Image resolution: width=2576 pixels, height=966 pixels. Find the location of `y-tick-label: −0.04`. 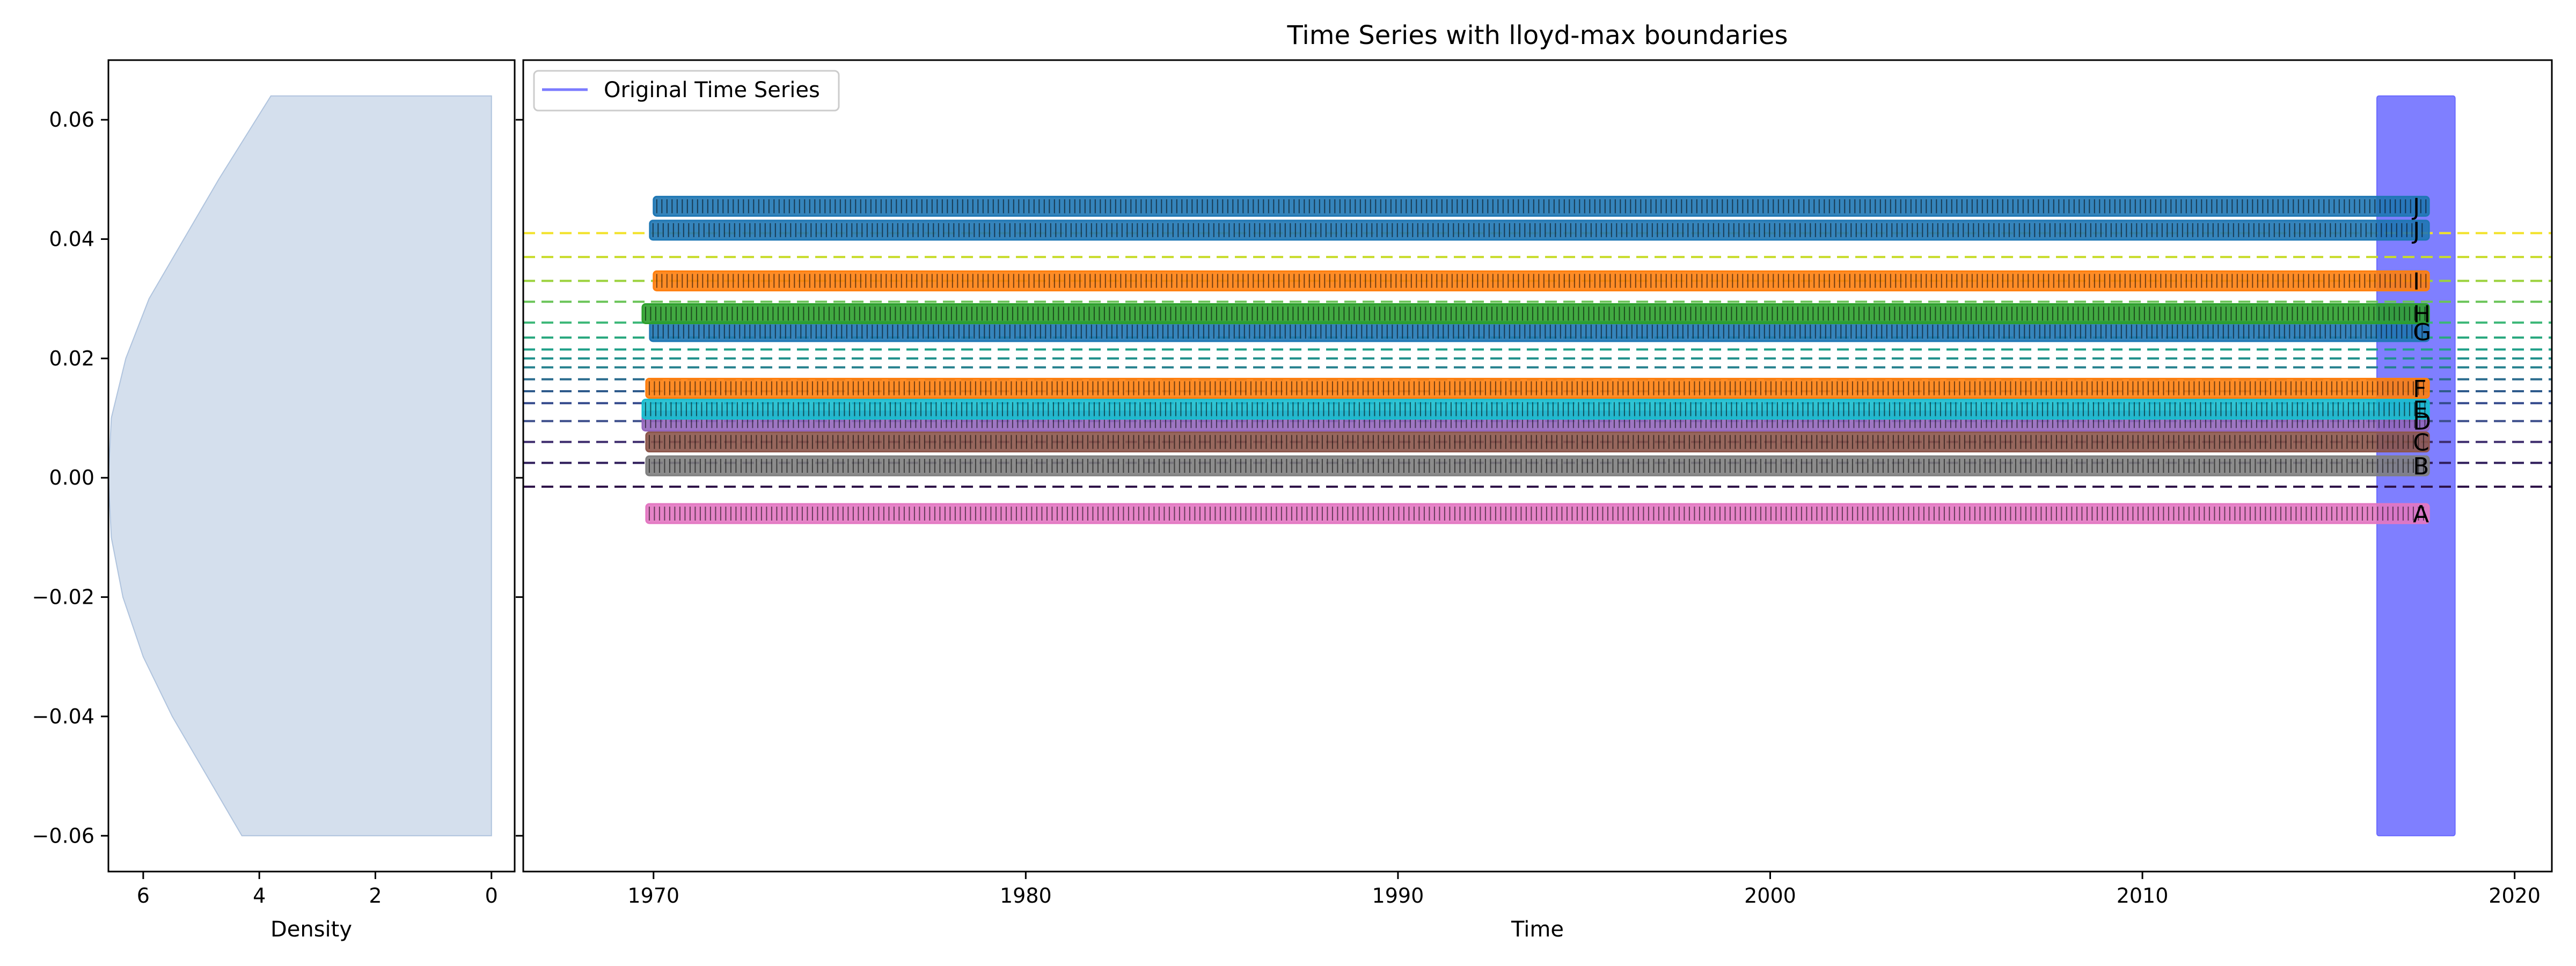

y-tick-label: −0.04 is located at coordinates (63, 716).